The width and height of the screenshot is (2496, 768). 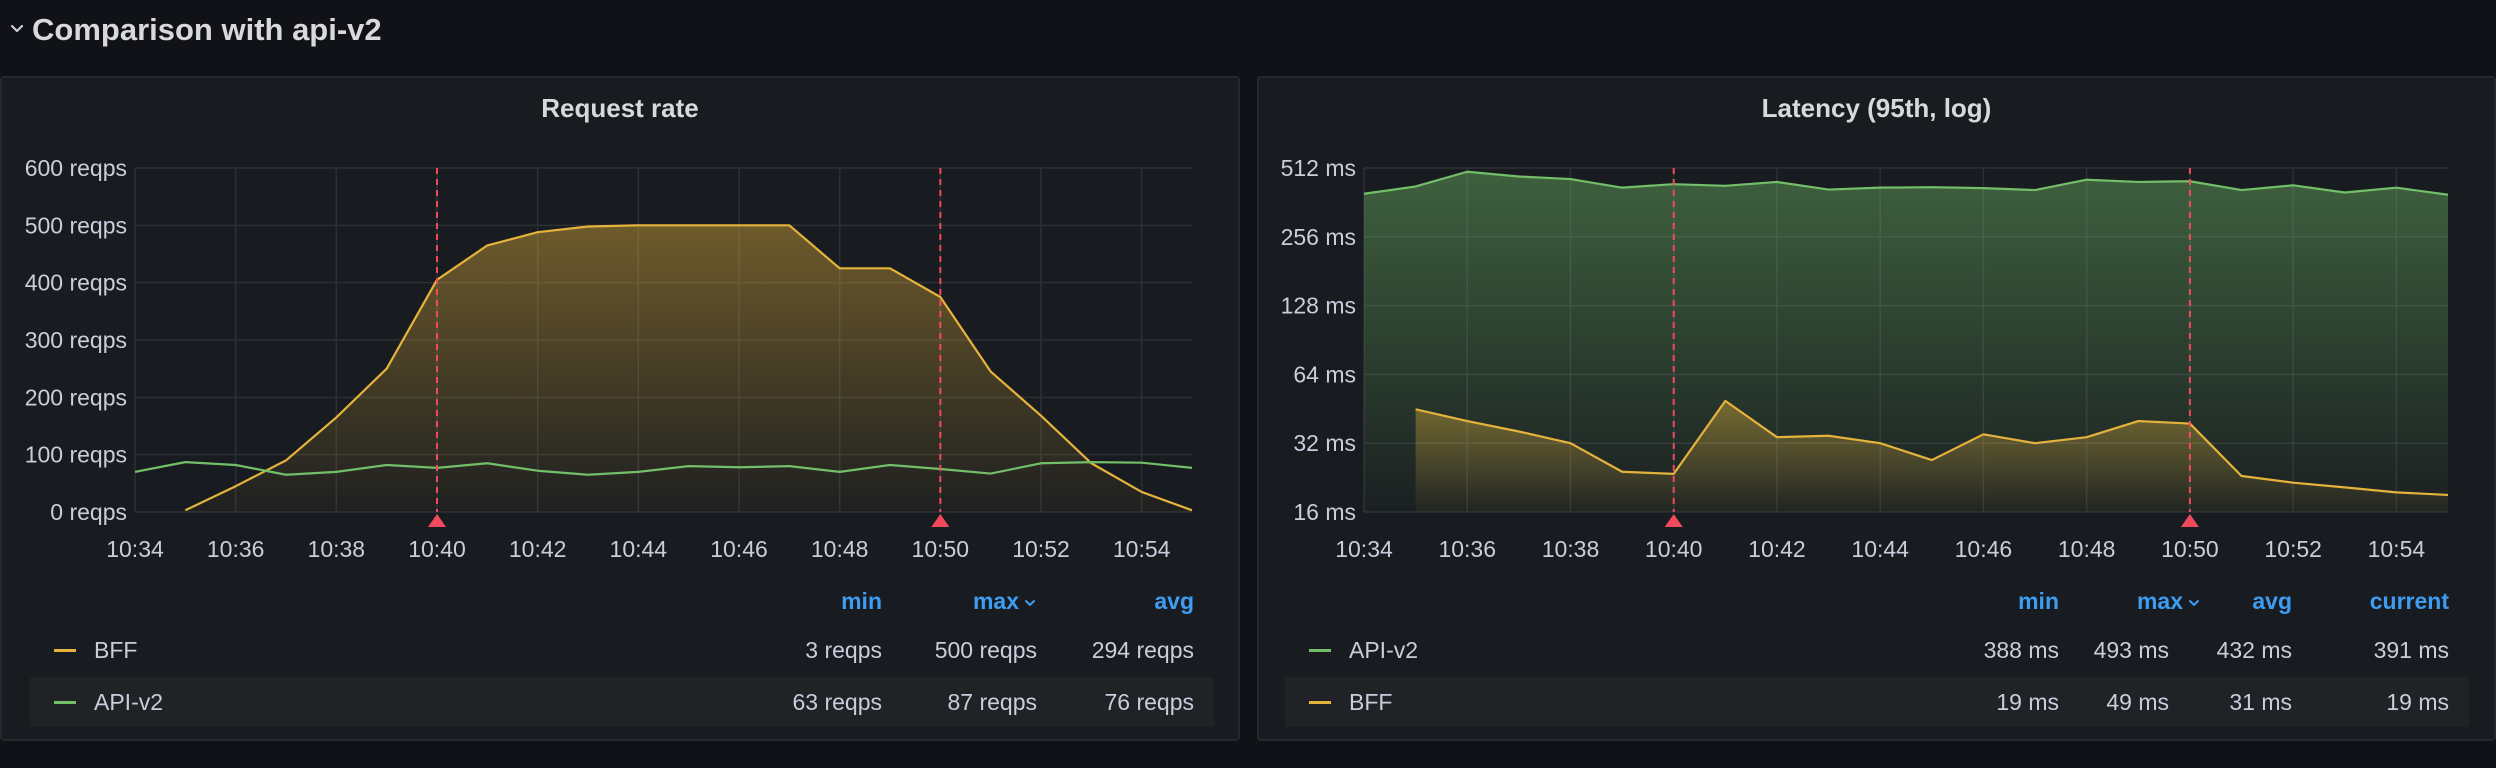 What do you see at coordinates (76, 455) in the screenshot?
I see `y-tick-label: 100 reqps` at bounding box center [76, 455].